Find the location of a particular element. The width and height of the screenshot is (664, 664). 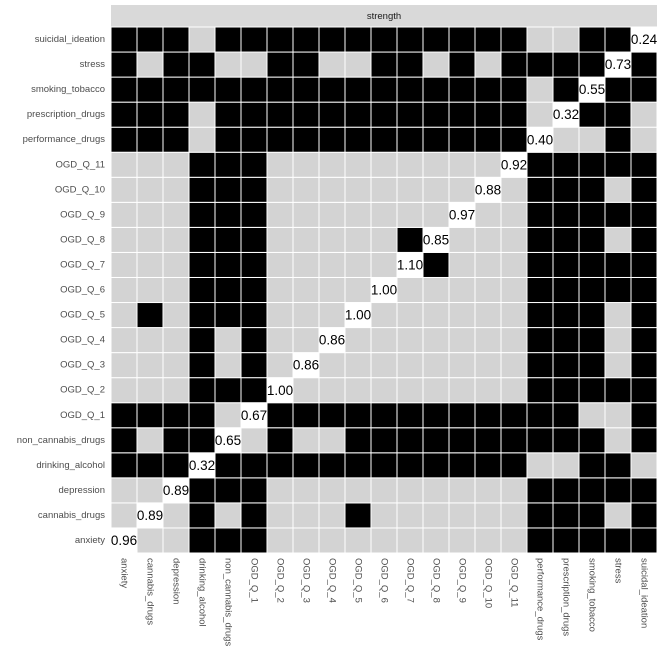

x-tick-label: OGD_Q_10 is located at coordinates (487, 583).